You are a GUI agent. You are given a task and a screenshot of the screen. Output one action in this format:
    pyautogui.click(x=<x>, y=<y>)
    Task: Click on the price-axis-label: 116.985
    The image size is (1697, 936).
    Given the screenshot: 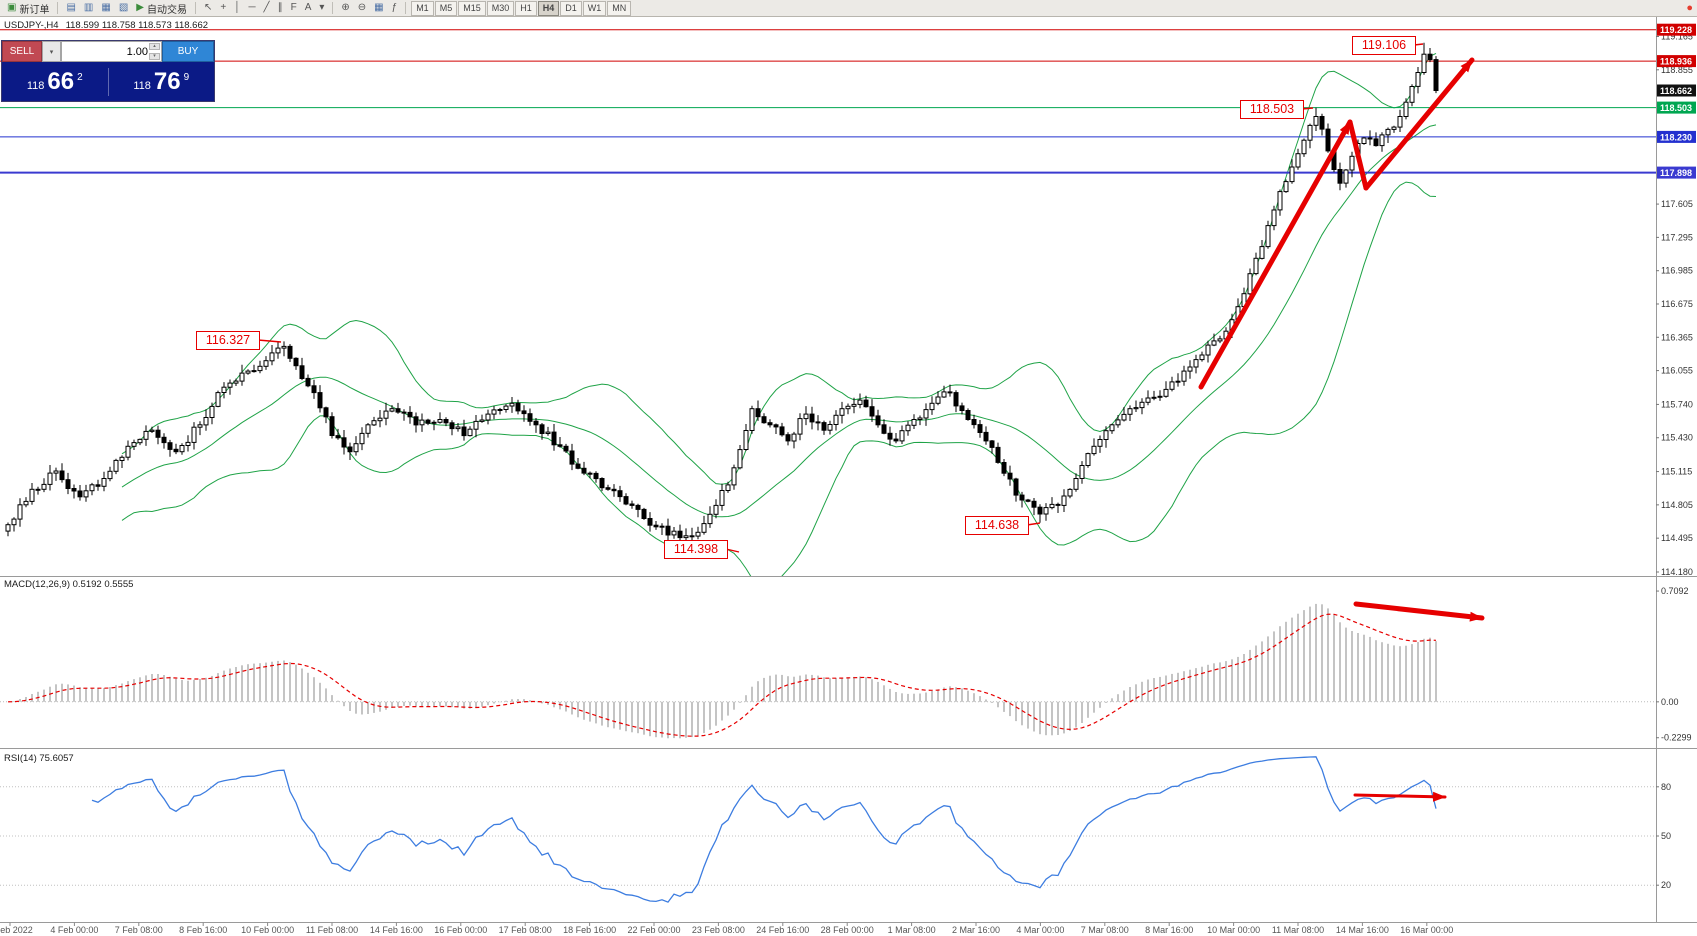 What is the action you would take?
    pyautogui.click(x=1677, y=271)
    